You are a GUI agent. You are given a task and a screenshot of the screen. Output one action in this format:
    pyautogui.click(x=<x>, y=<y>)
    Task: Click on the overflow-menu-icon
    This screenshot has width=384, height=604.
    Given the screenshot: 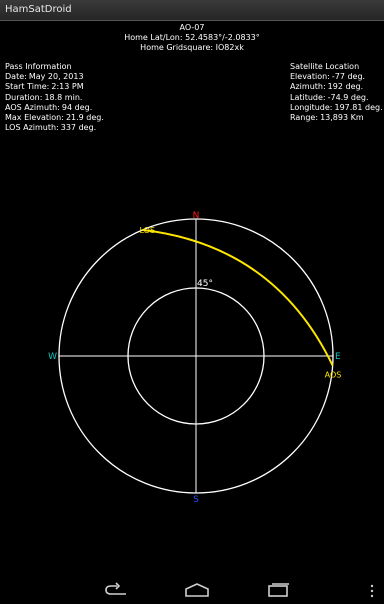 What is the action you would take?
    pyautogui.click(x=372, y=591)
    